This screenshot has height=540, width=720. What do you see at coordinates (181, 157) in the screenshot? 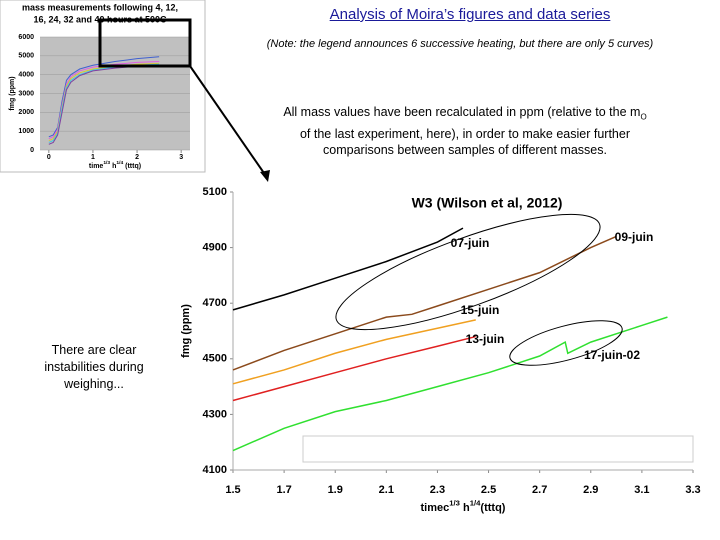
I see `x-tick-label: 3` at bounding box center [181, 157].